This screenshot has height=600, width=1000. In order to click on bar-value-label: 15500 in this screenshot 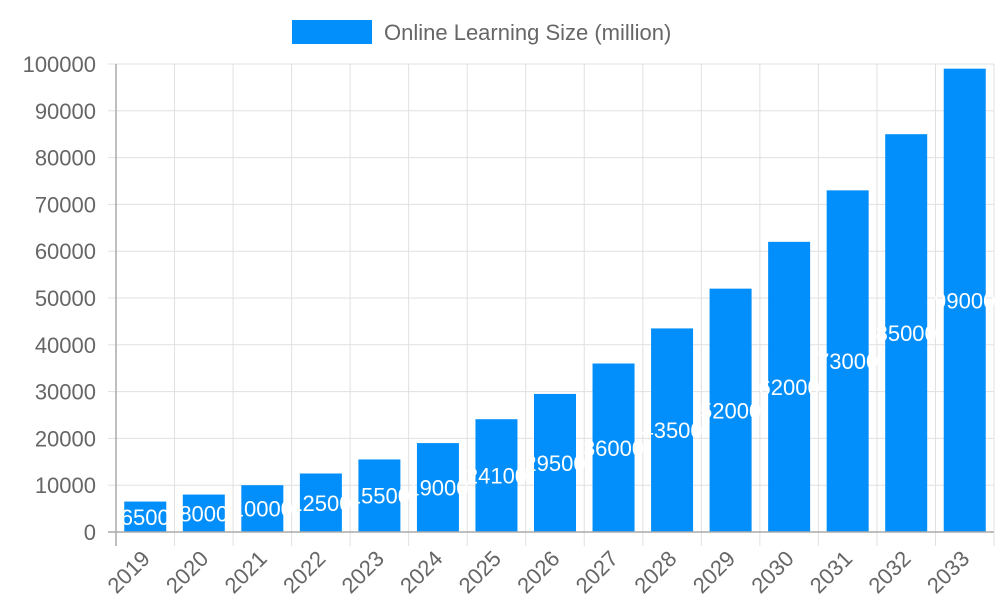, I will do `click(379, 496)`.